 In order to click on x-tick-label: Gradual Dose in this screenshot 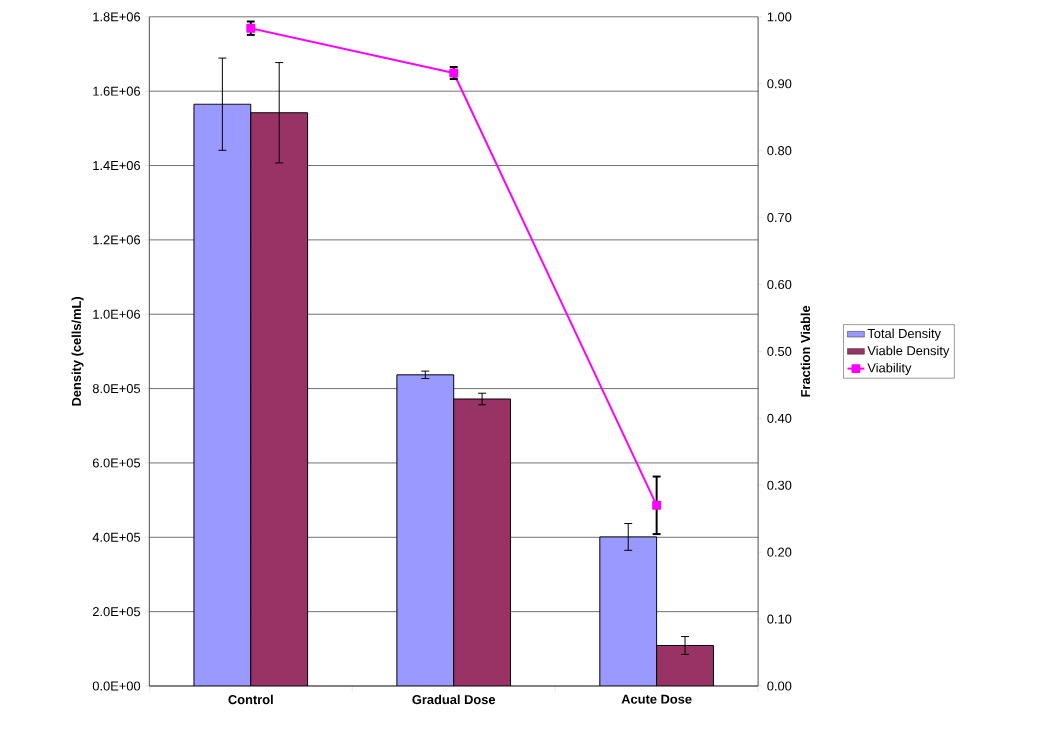, I will do `click(454, 699)`.